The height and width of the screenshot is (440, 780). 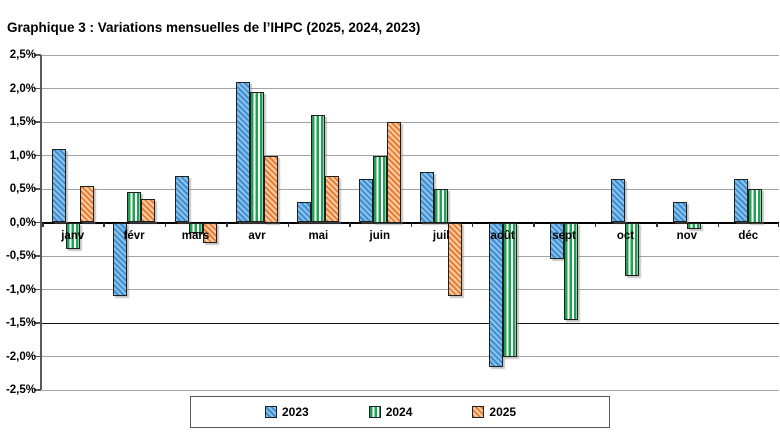 What do you see at coordinates (257, 235) in the screenshot?
I see `month-label-avr: avr` at bounding box center [257, 235].